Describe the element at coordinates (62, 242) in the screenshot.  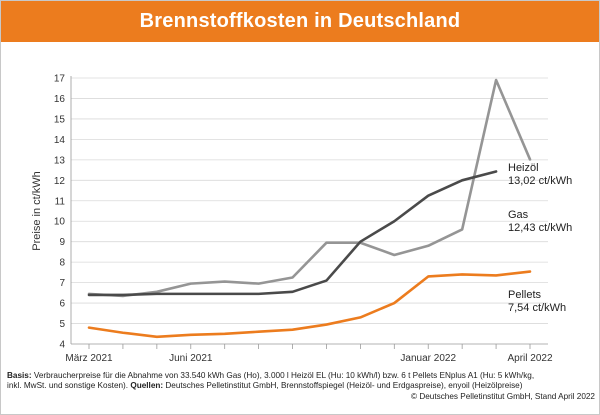
I see `y-tick-label: 9` at that location.